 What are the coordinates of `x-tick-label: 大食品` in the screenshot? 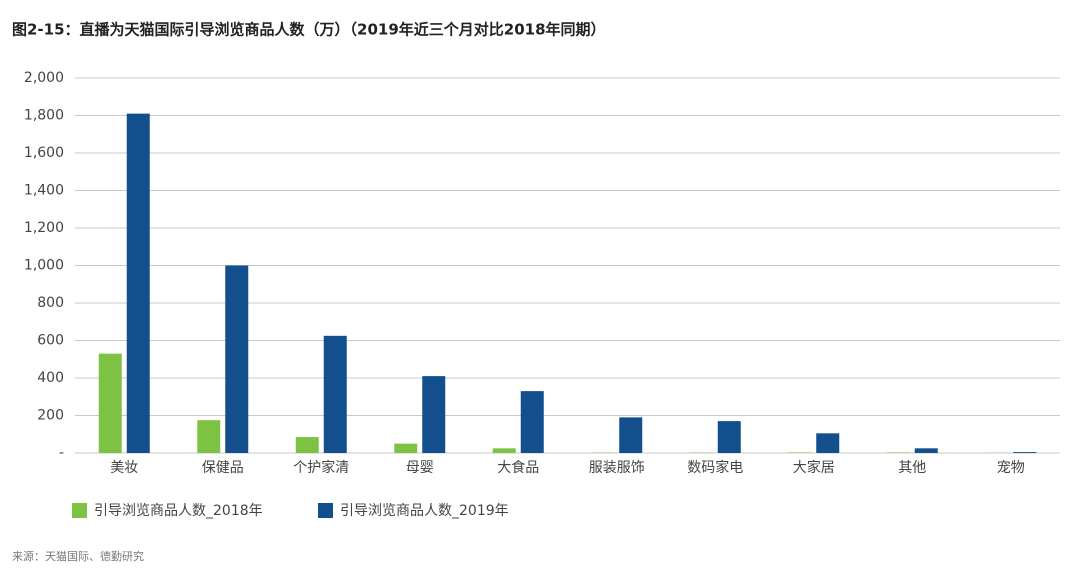 It's located at (518, 467).